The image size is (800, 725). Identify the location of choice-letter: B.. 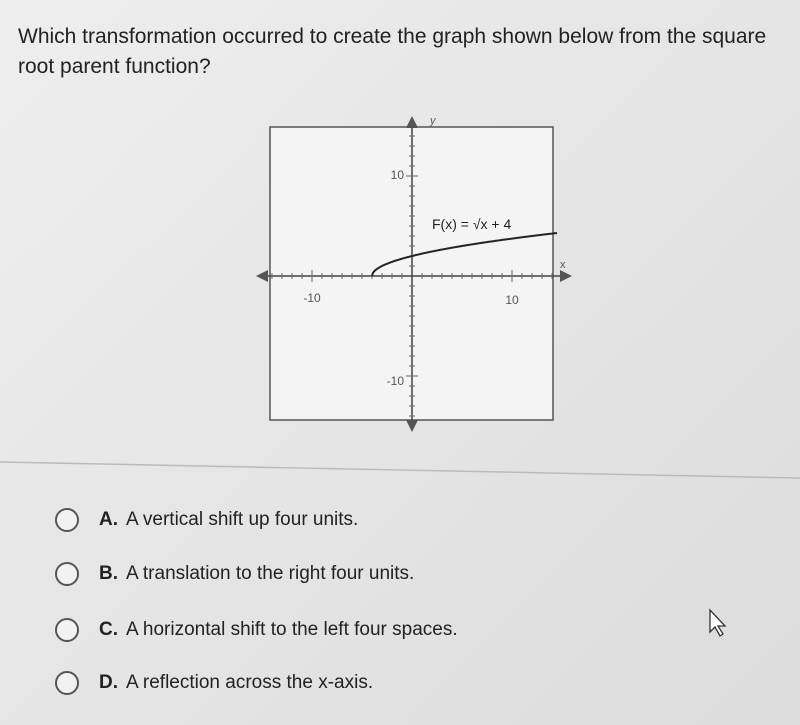
(108, 573).